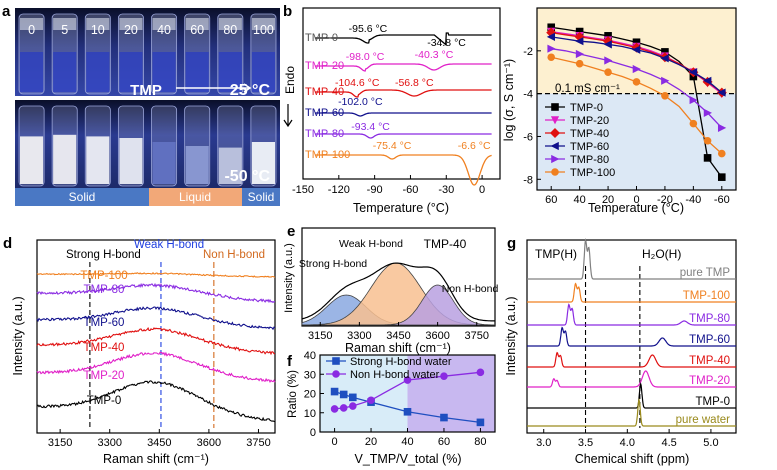 The height and width of the screenshot is (470, 777). Describe the element at coordinates (104, 323) in the screenshot. I see `raman-label-TMP-60: TMP-60` at that location.